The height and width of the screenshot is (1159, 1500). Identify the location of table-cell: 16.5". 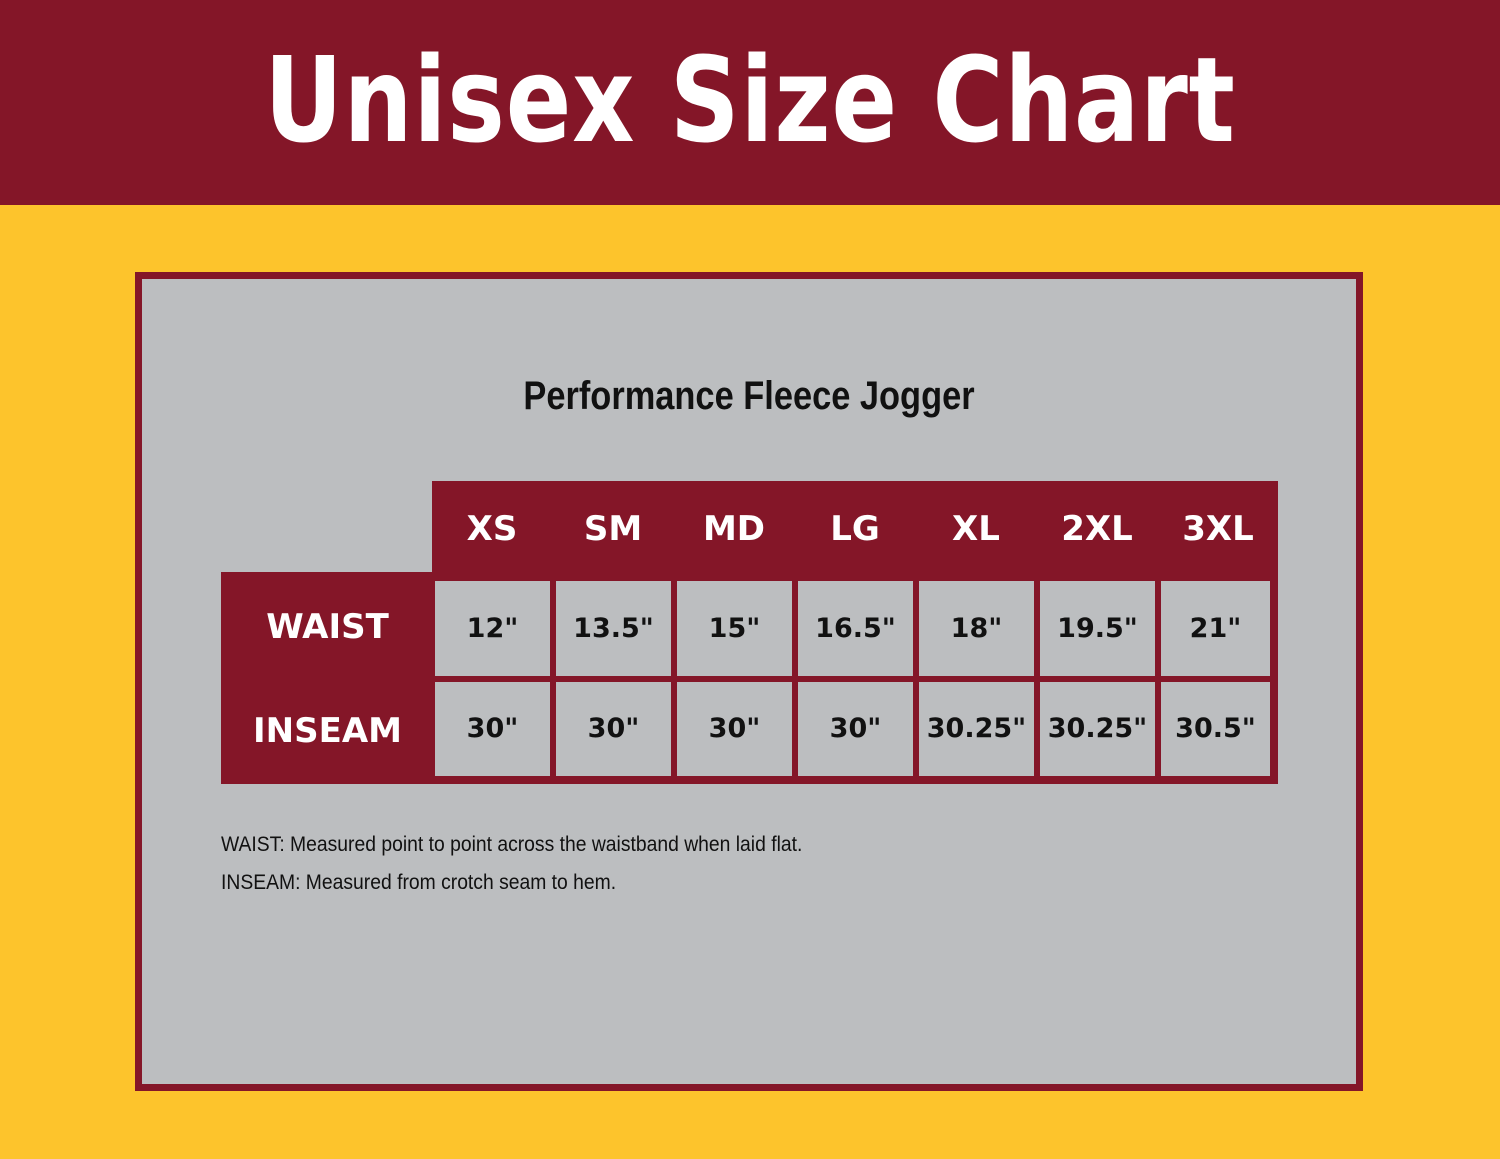
(855, 628).